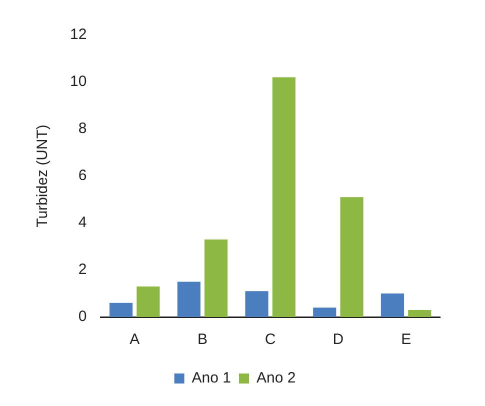 The height and width of the screenshot is (406, 485). I want to click on y-tick-label: 6, so click(82, 175).